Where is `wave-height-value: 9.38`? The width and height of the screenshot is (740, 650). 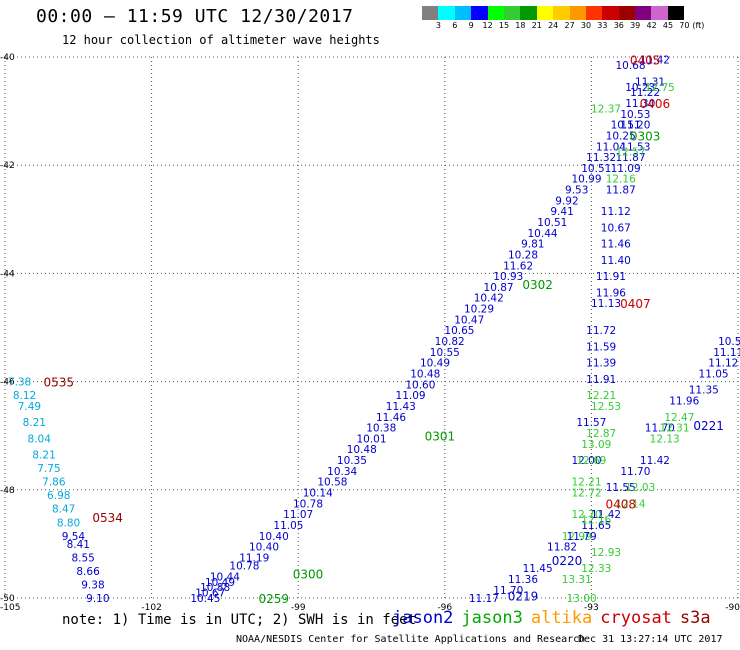
wave-height-value: 9.38 is located at coordinates (92, 585).